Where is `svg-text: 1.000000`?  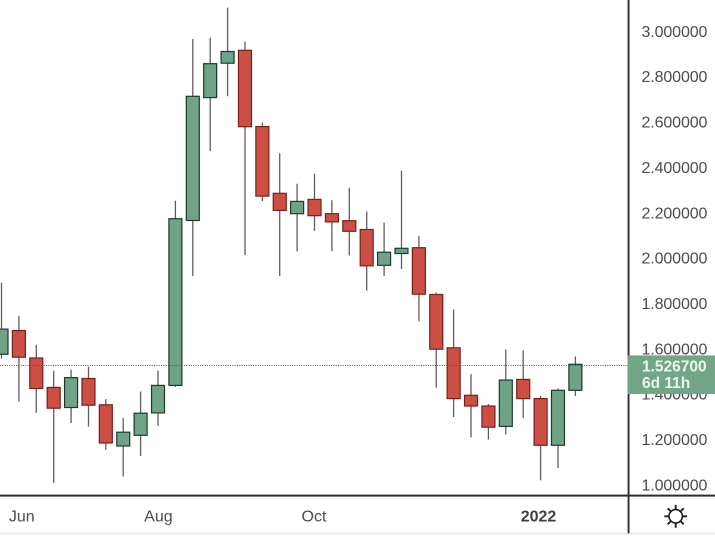
svg-text: 1.000000 is located at coordinates (675, 485).